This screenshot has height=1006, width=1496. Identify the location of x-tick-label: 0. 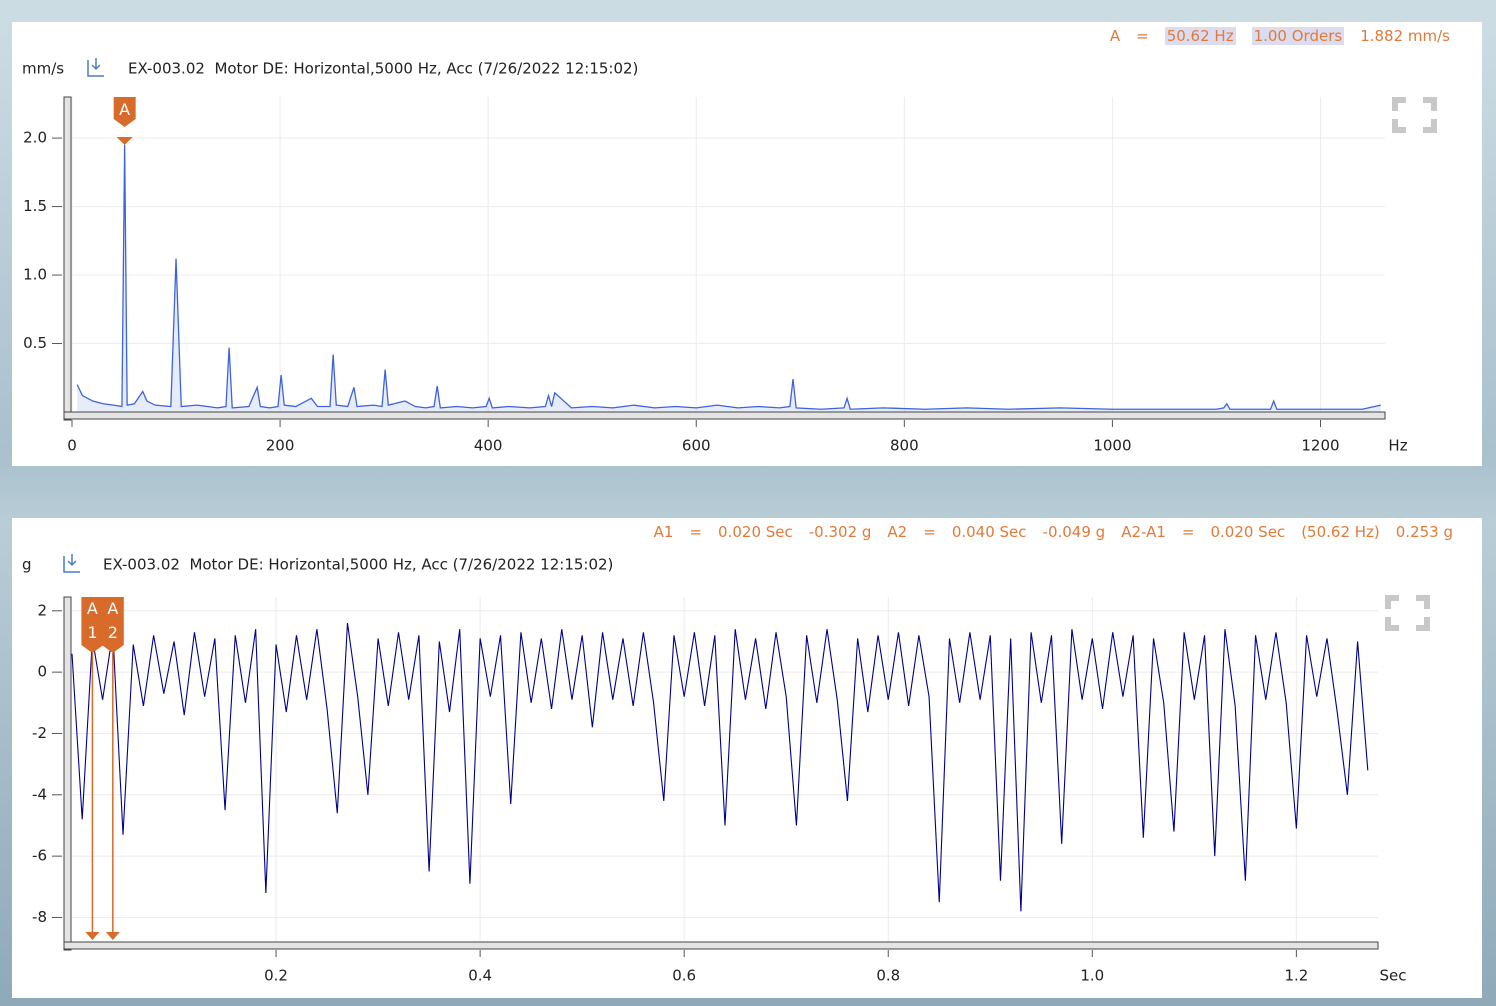
(72, 446).